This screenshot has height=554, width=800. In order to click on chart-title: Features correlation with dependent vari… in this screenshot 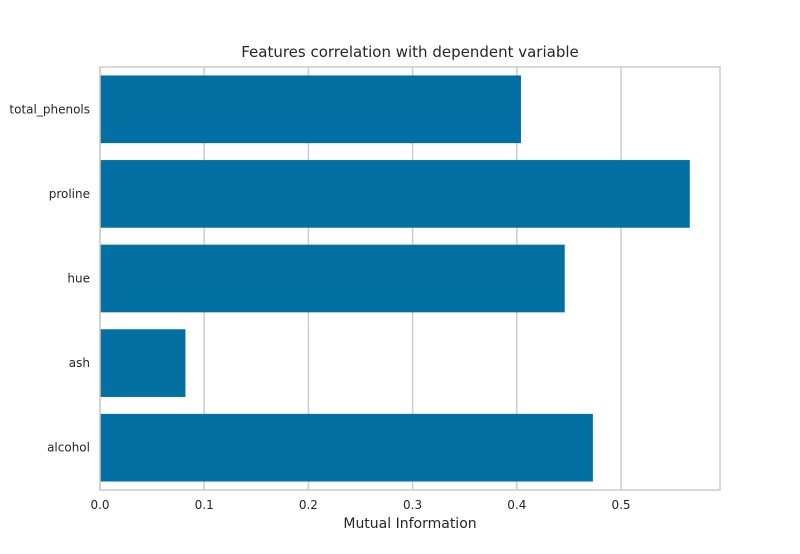, I will do `click(410, 52)`.